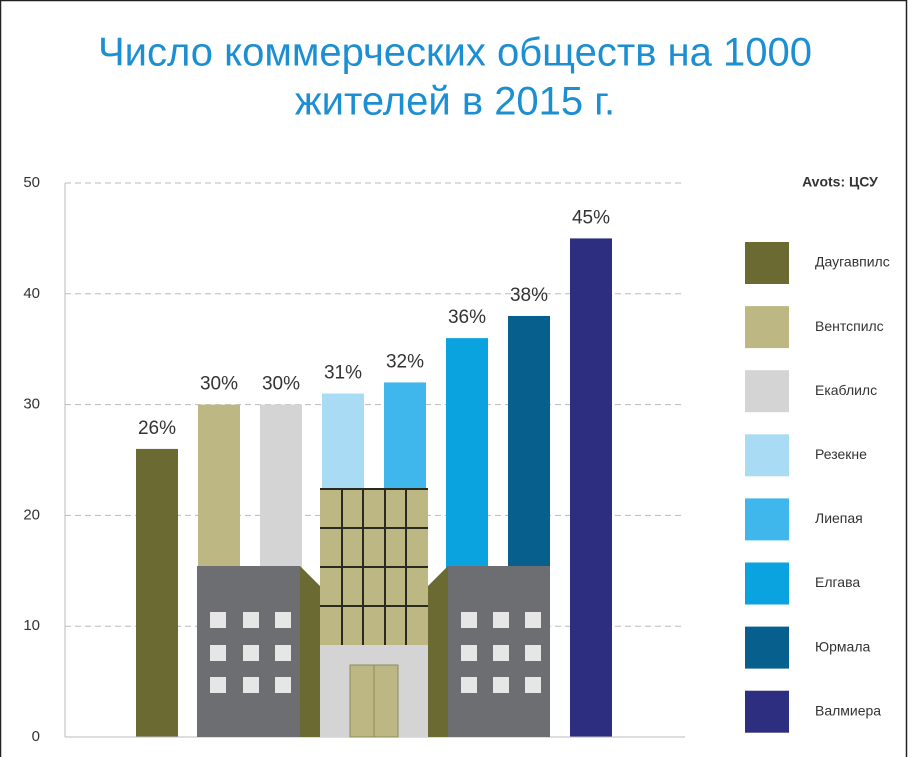 This screenshot has height=757, width=912. I want to click on value-label: 26%, so click(157, 428).